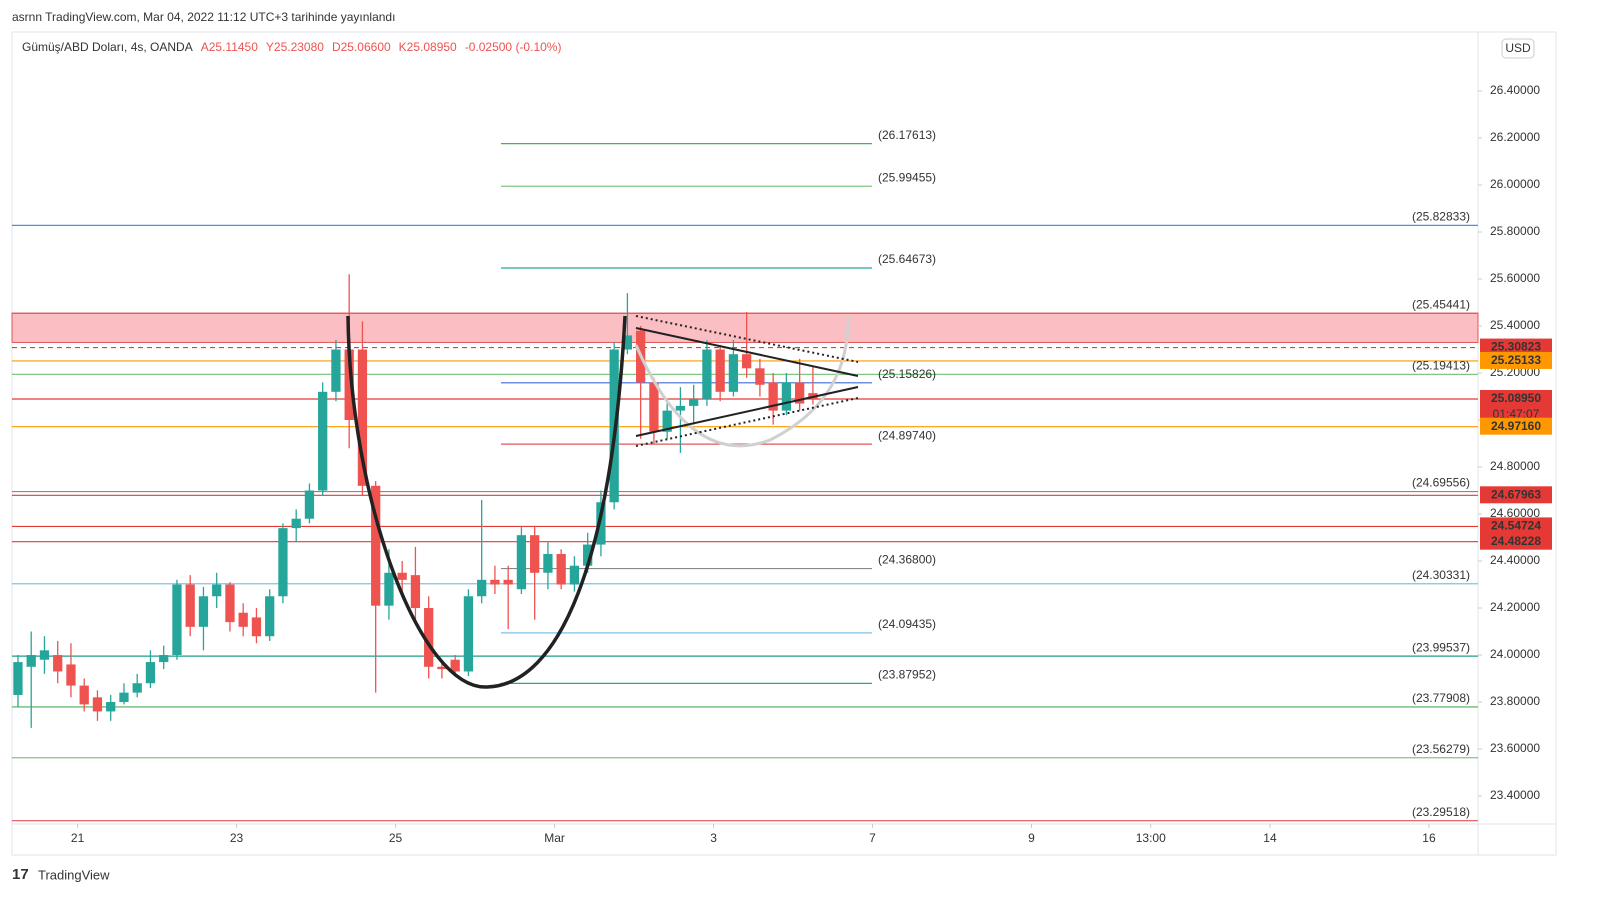 The image size is (1600, 912). Describe the element at coordinates (78, 838) in the screenshot. I see `x-tick-label: 21` at that location.